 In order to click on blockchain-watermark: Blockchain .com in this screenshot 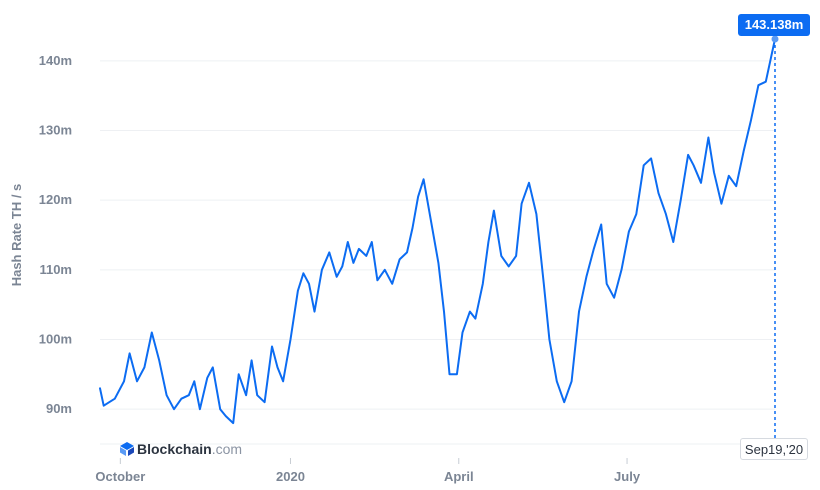, I will do `click(181, 449)`.